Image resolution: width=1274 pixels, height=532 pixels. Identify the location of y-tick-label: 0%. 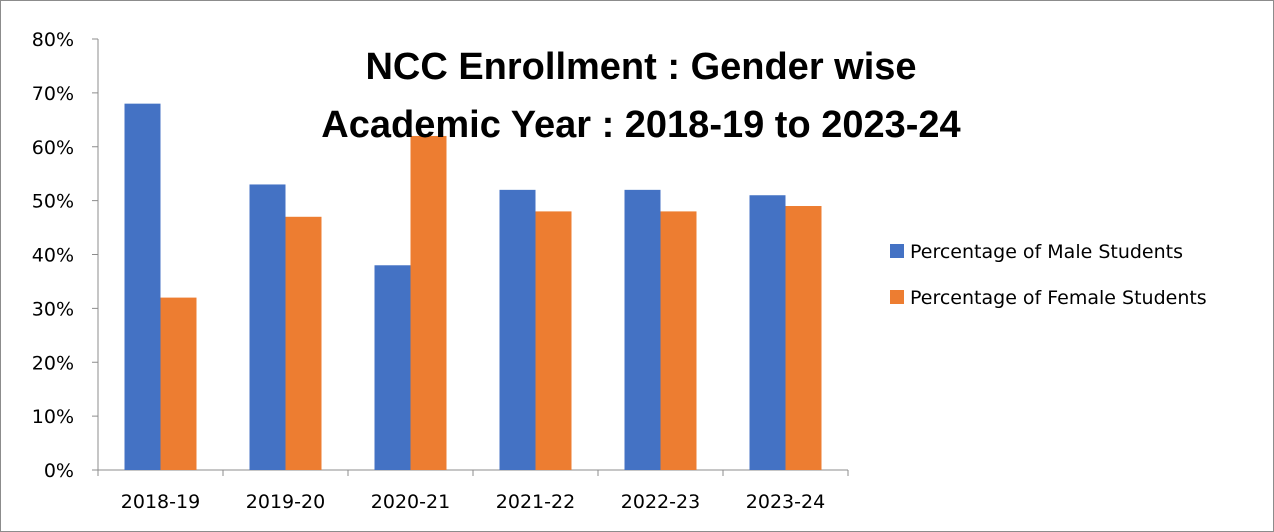
(59, 471).